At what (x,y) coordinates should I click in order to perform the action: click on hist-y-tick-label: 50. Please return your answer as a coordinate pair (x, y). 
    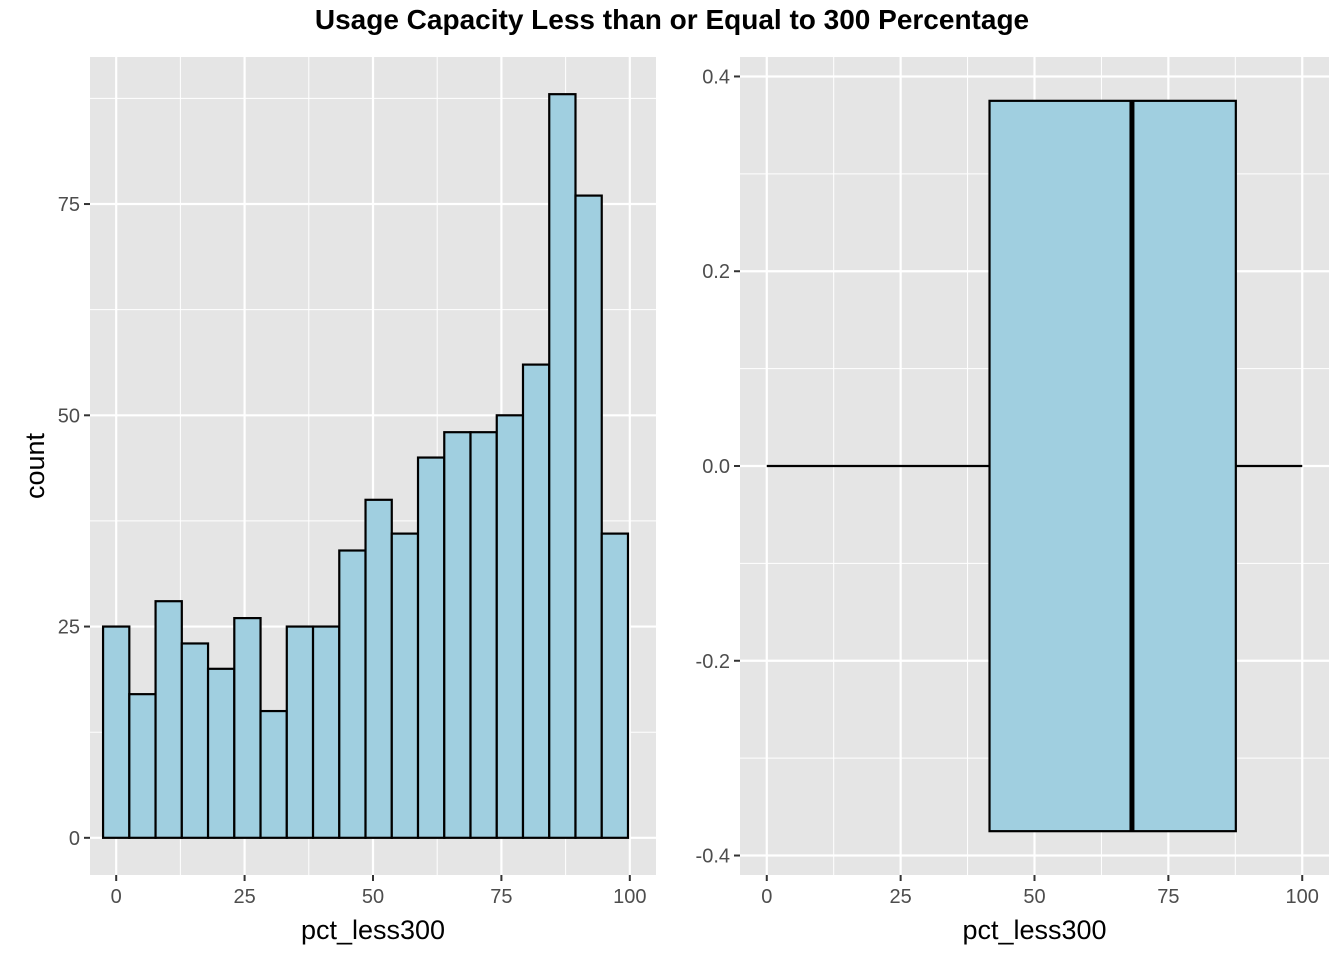
    Looking at the image, I should click on (69, 416).